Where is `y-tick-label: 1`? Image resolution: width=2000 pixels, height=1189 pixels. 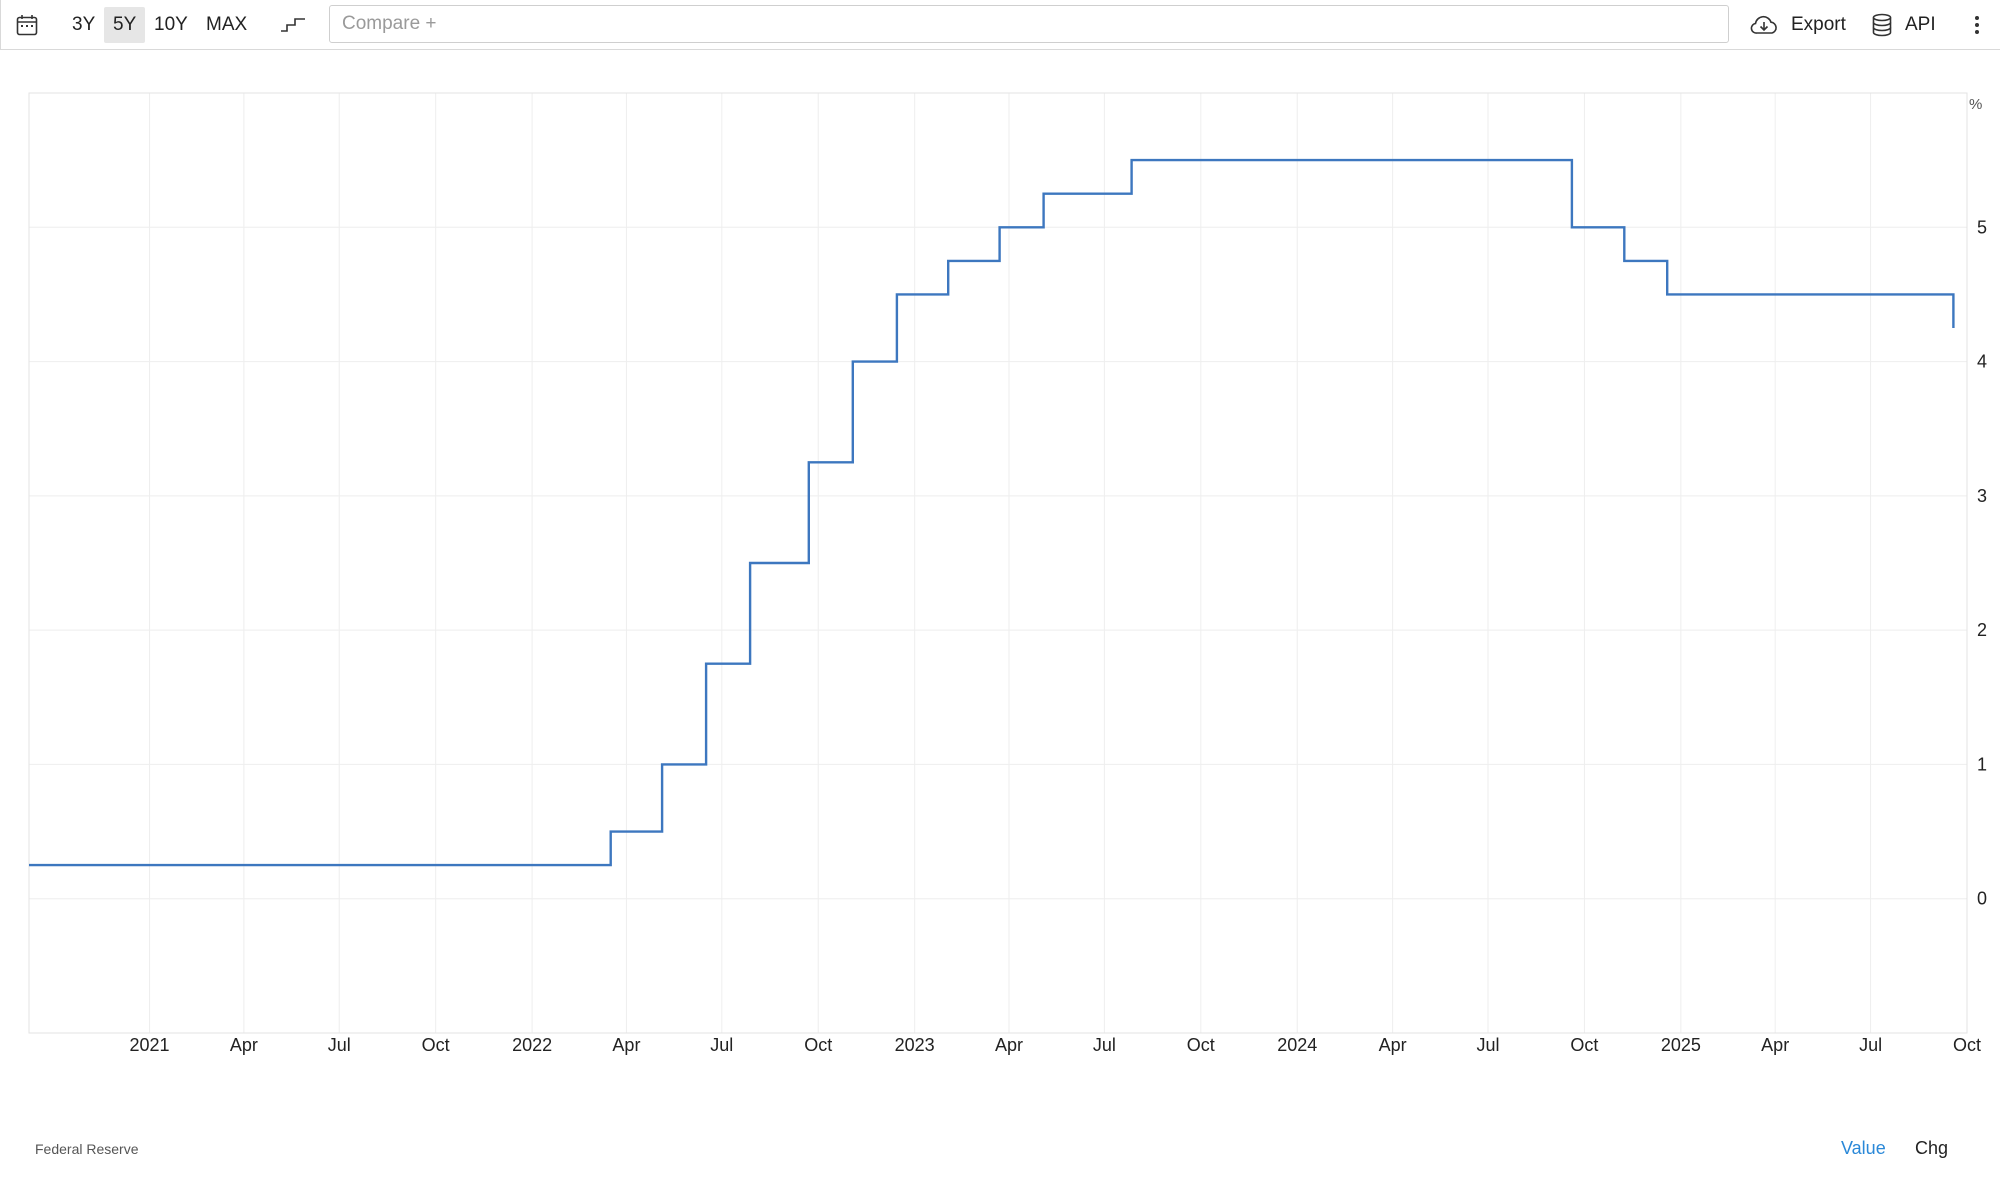
y-tick-label: 1 is located at coordinates (1982, 764).